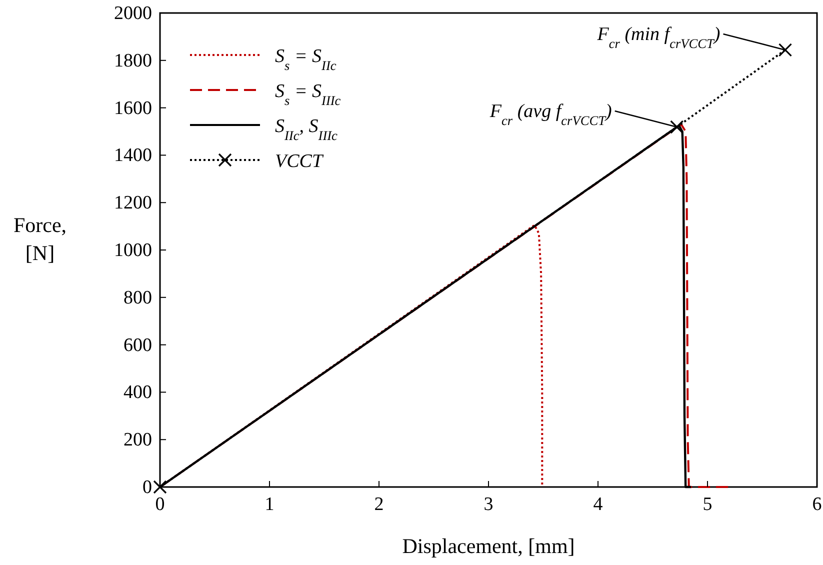  I want to click on annotation: F$_{cr}$ (min f$_{cr}$$_{VCCT}$), so click(658, 37).